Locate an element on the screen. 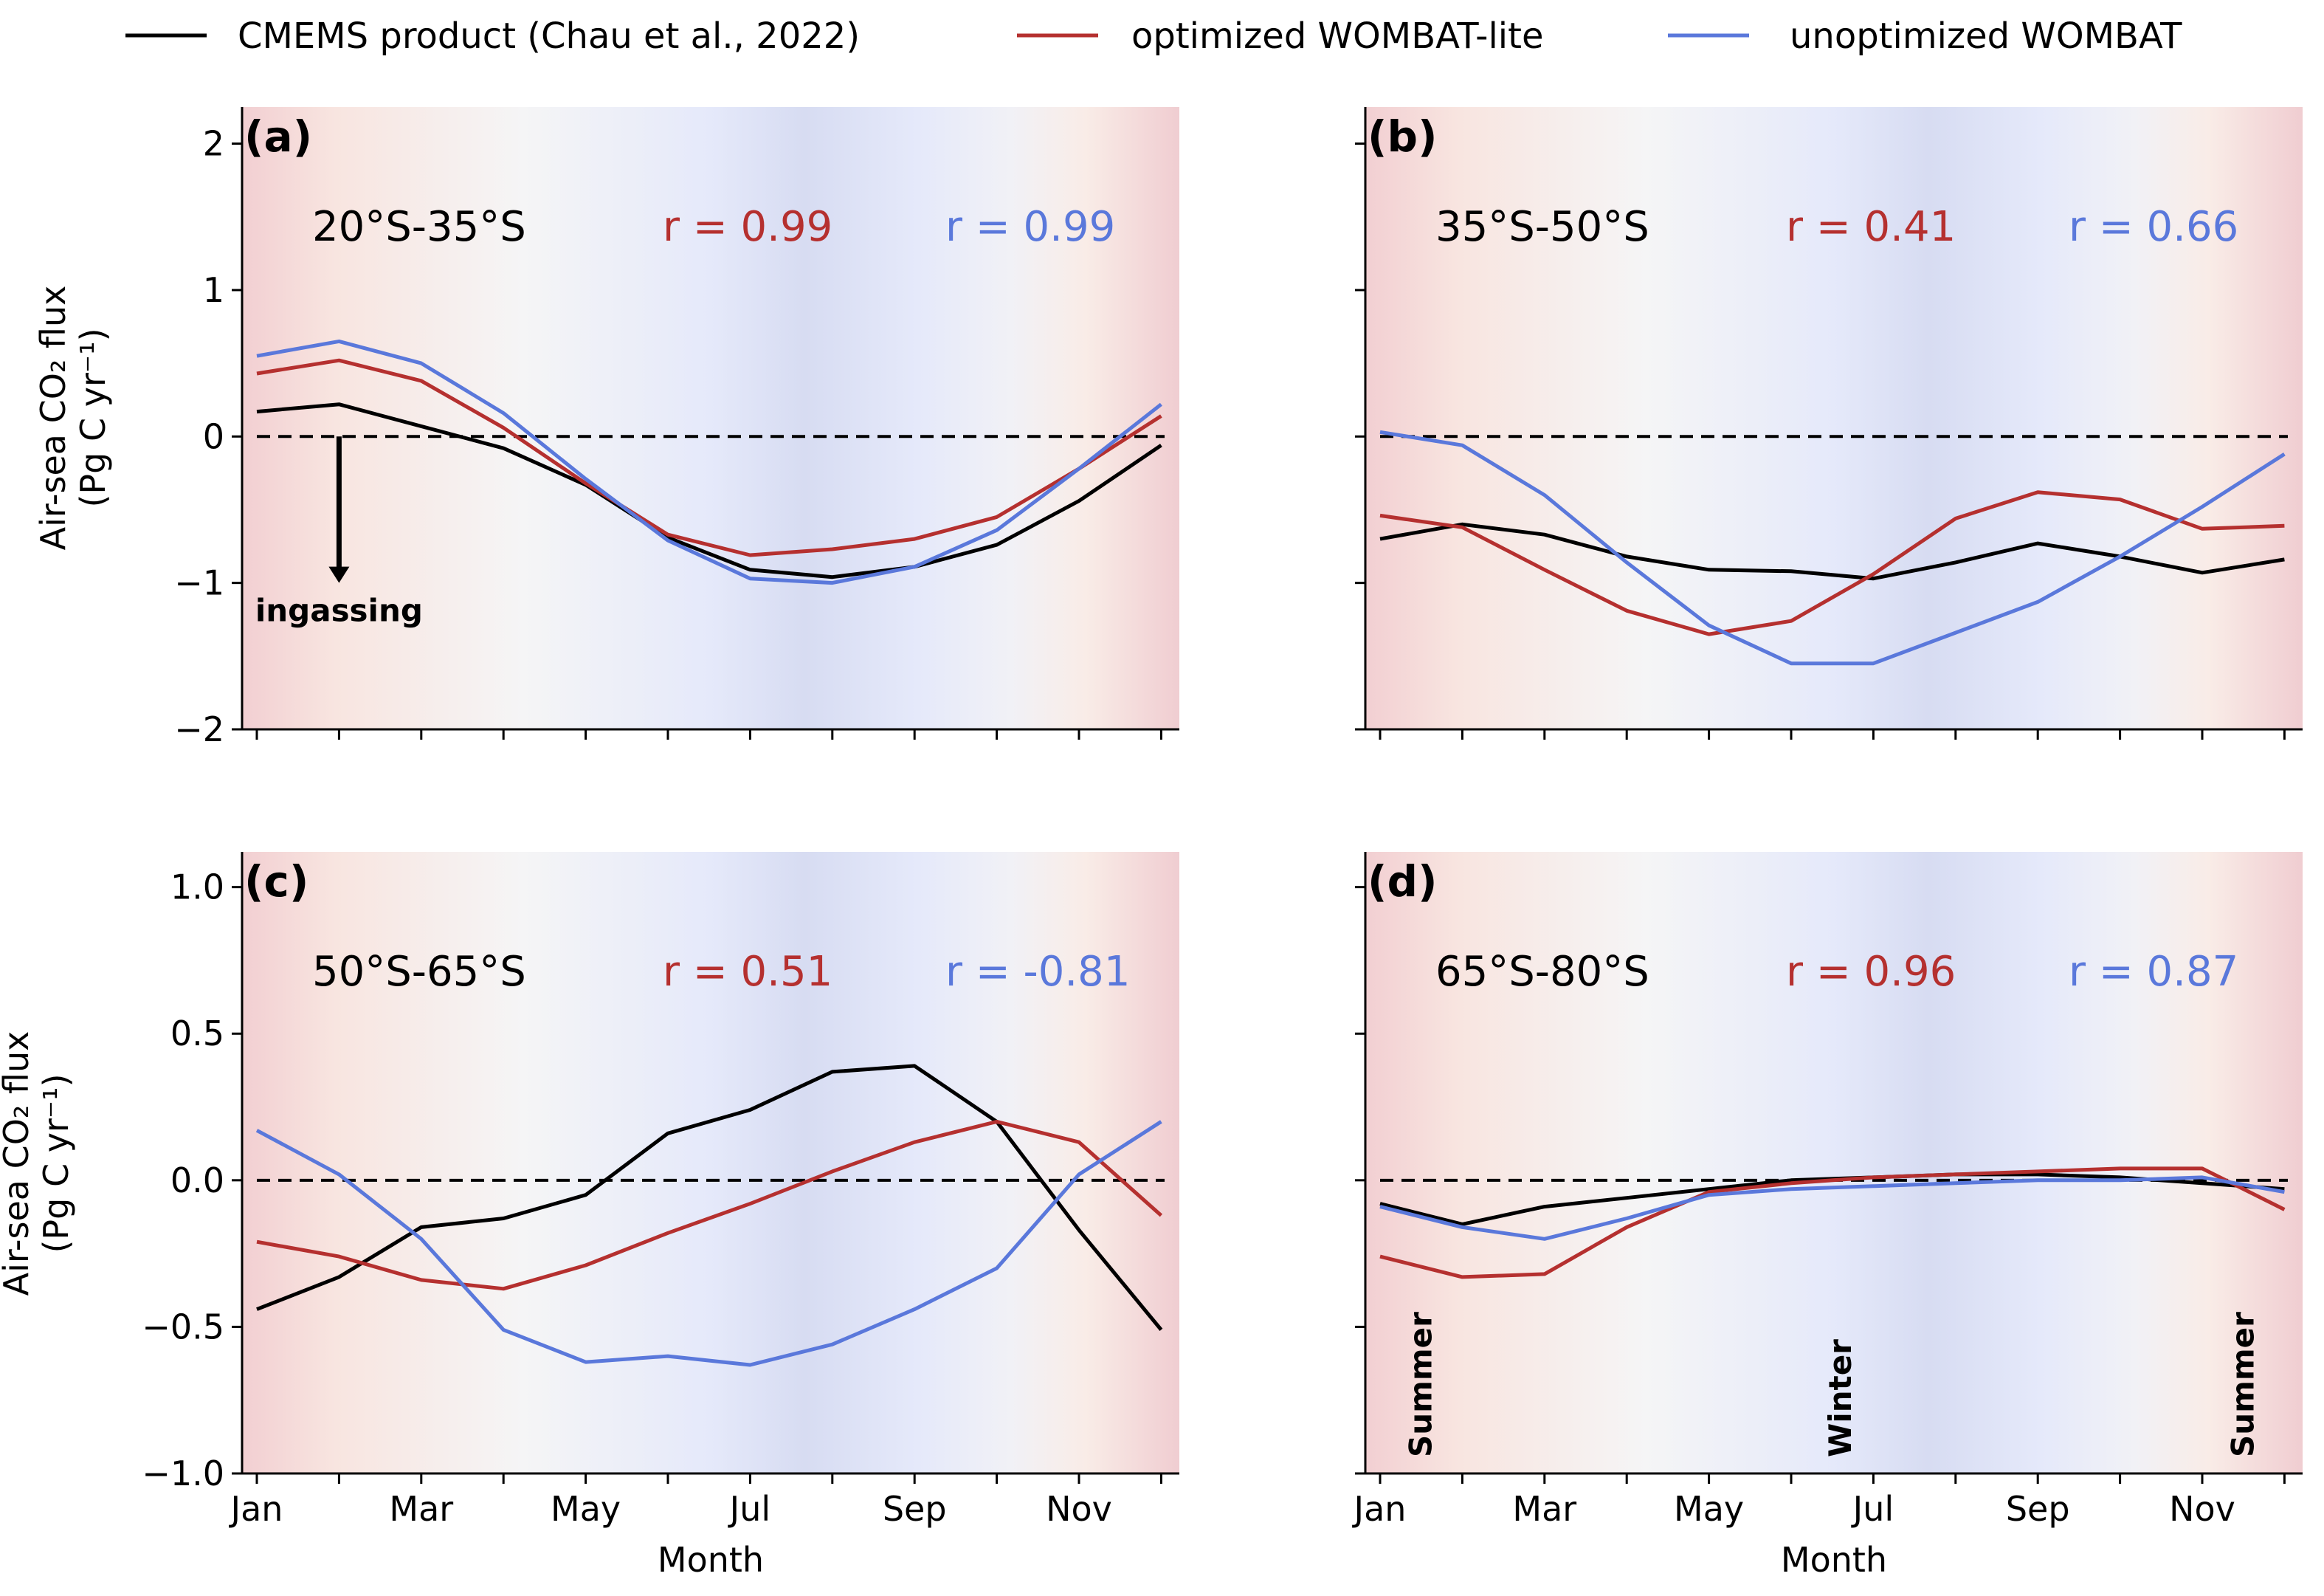 The width and height of the screenshot is (2324, 1596). region-label: 65°S-80°S is located at coordinates (1542, 972).